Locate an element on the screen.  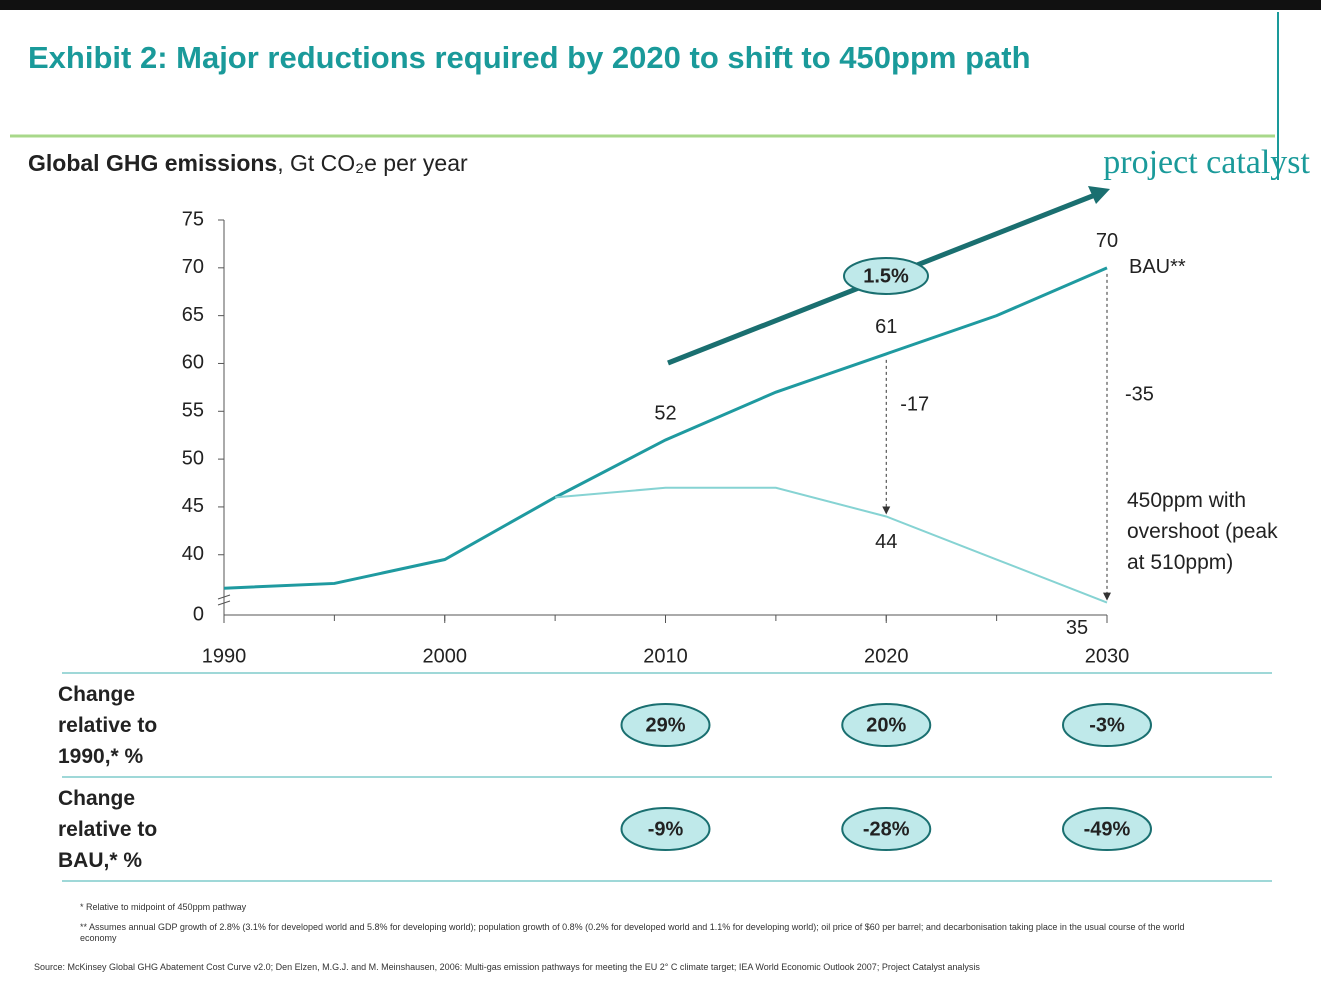
table-value: -49% is located at coordinates (1107, 829).